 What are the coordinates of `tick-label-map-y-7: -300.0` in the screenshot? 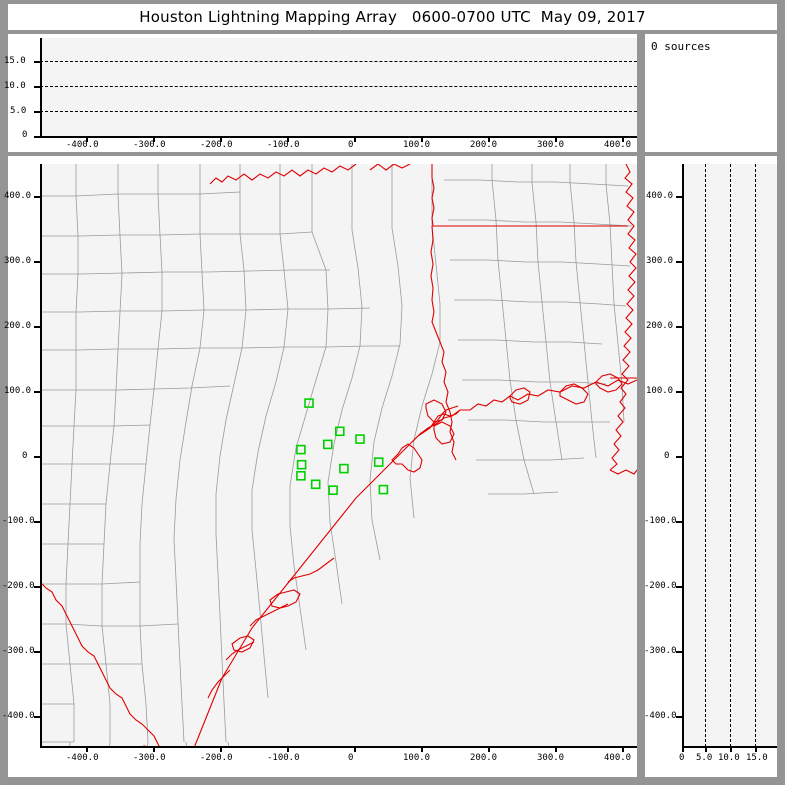 It's located at (18, 651).